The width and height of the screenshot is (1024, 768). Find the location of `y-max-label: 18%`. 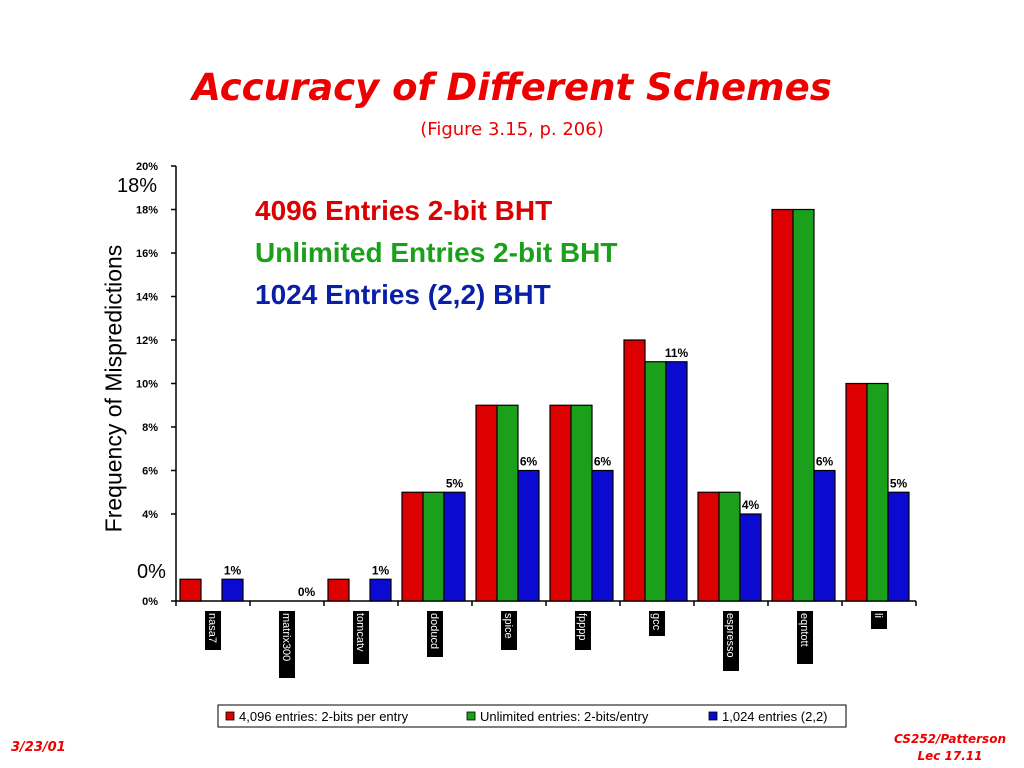

y-max-label: 18% is located at coordinates (137, 186).